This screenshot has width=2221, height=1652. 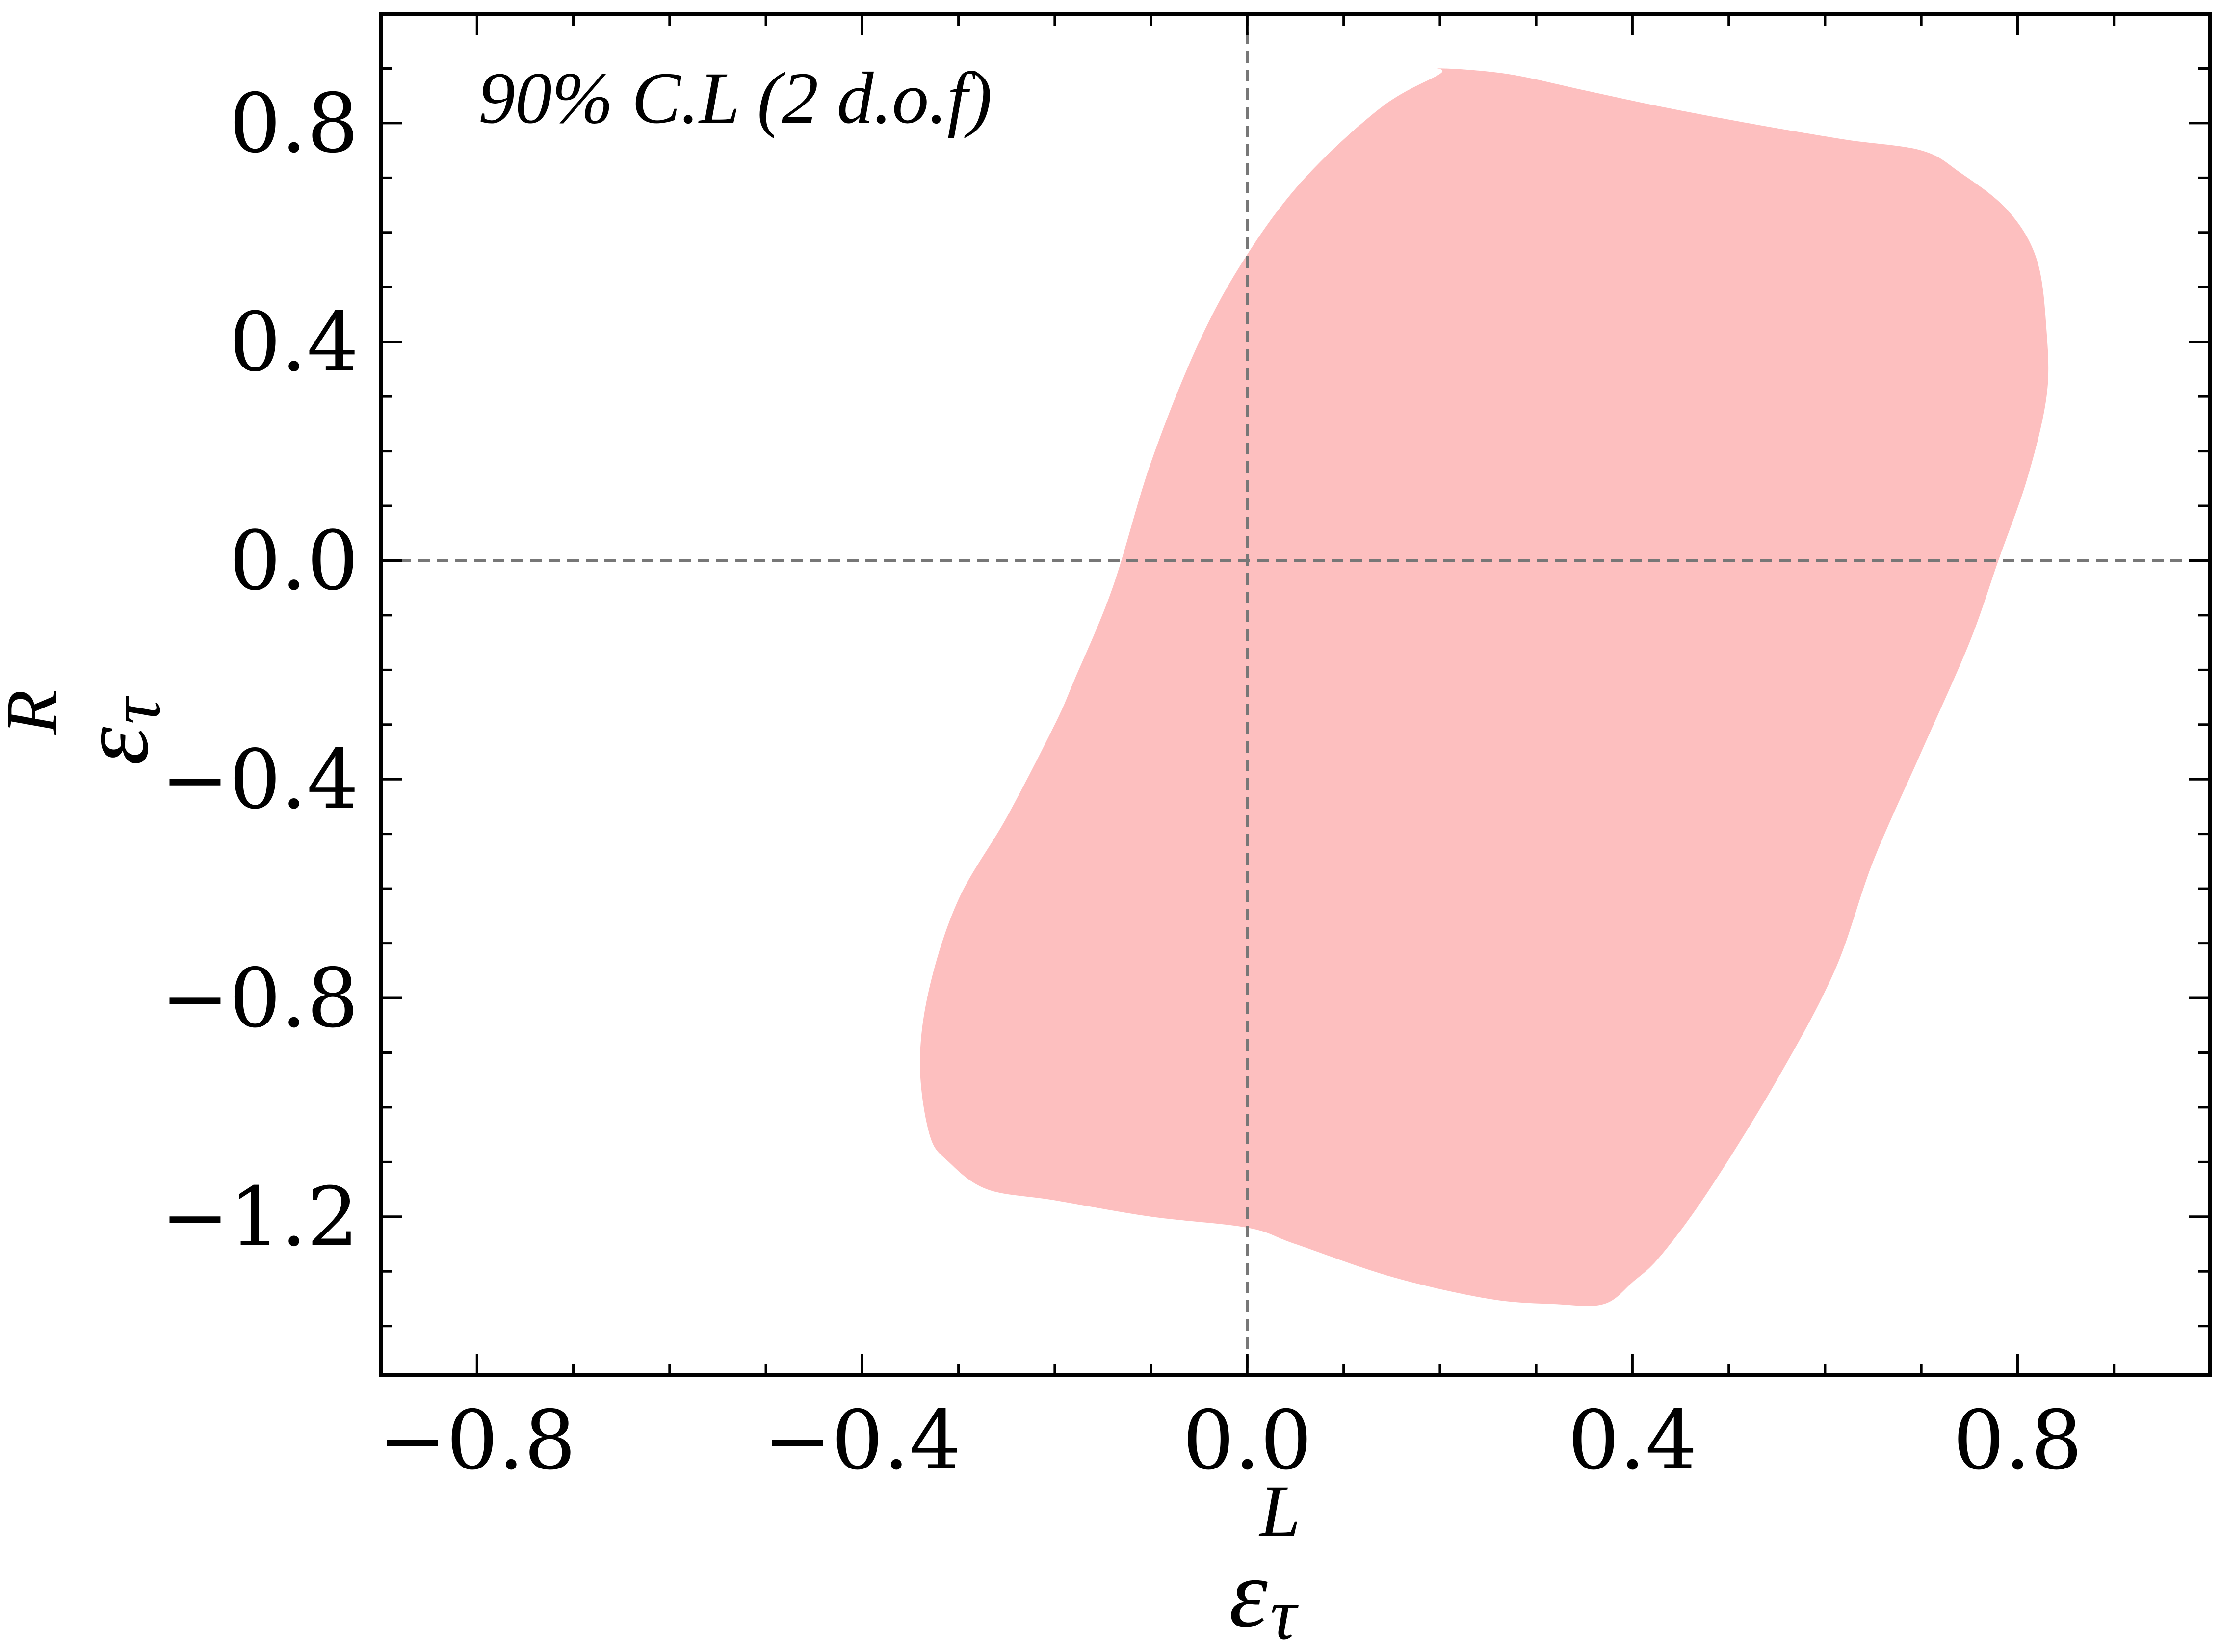 I want to click on y-tick-label: 0.4, so click(x=294, y=343).